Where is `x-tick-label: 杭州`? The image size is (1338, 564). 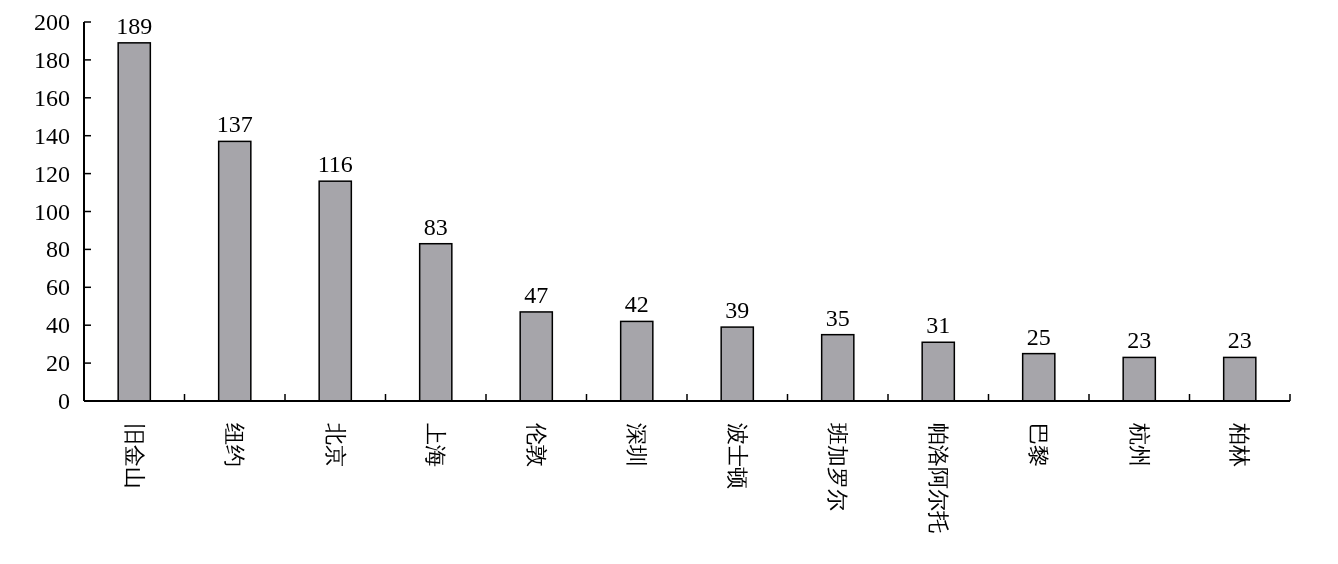
x-tick-label: 杭州 is located at coordinates (1139, 444).